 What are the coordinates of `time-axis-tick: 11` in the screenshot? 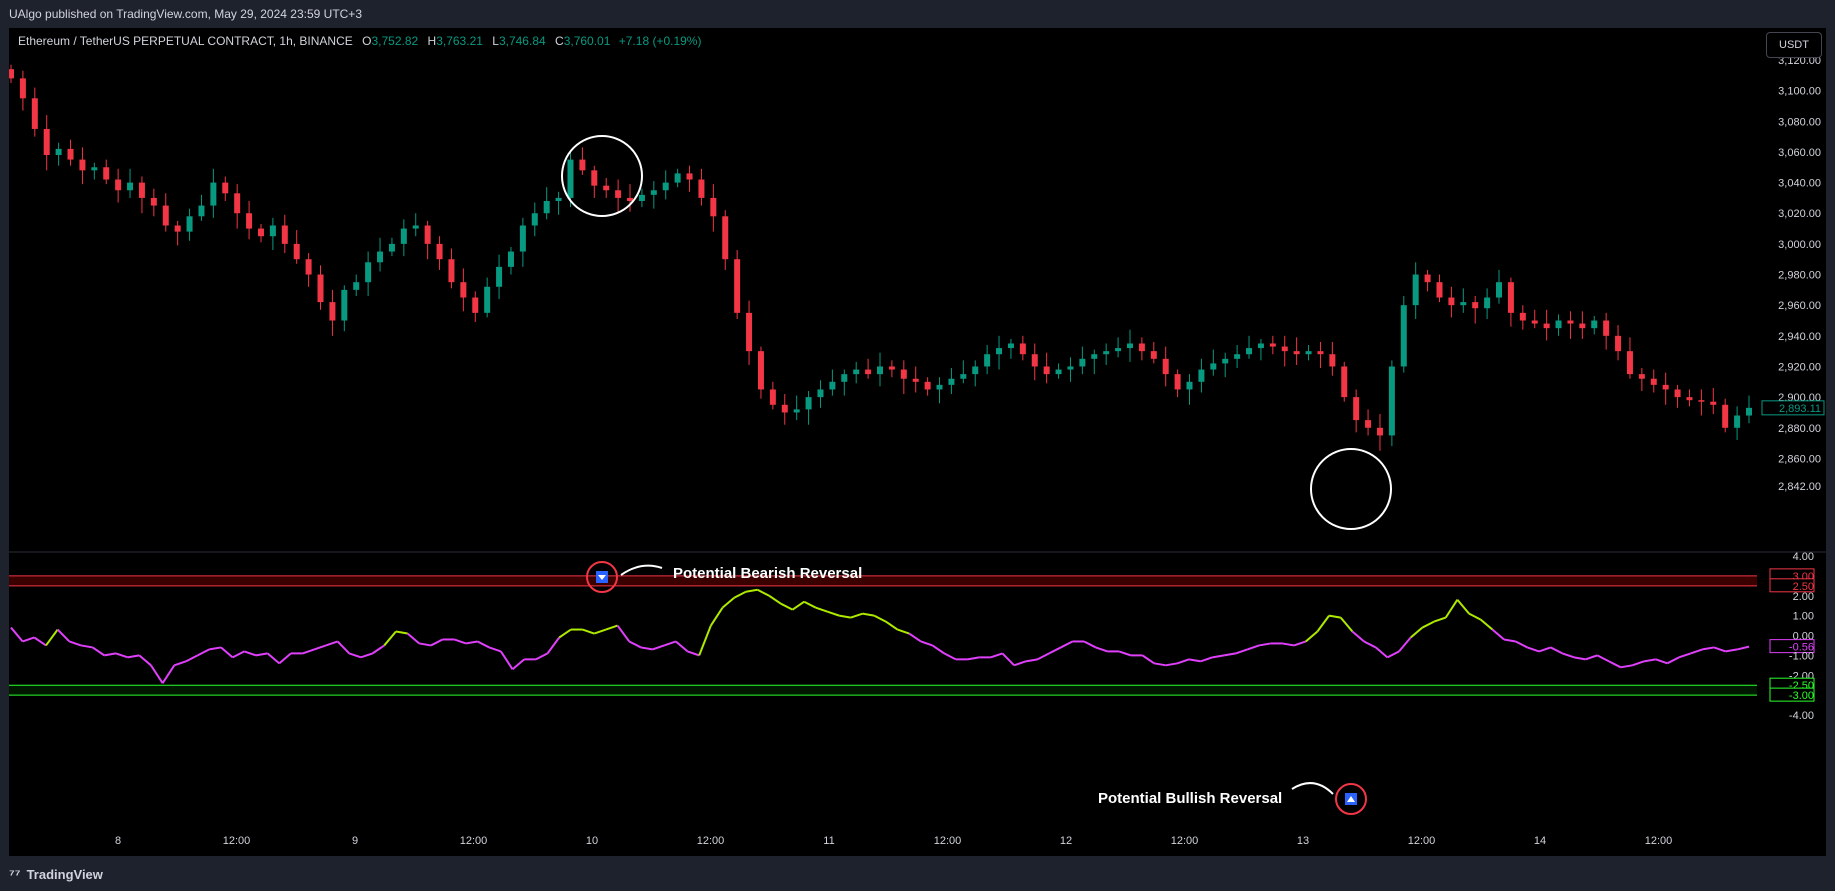 It's located at (828, 841).